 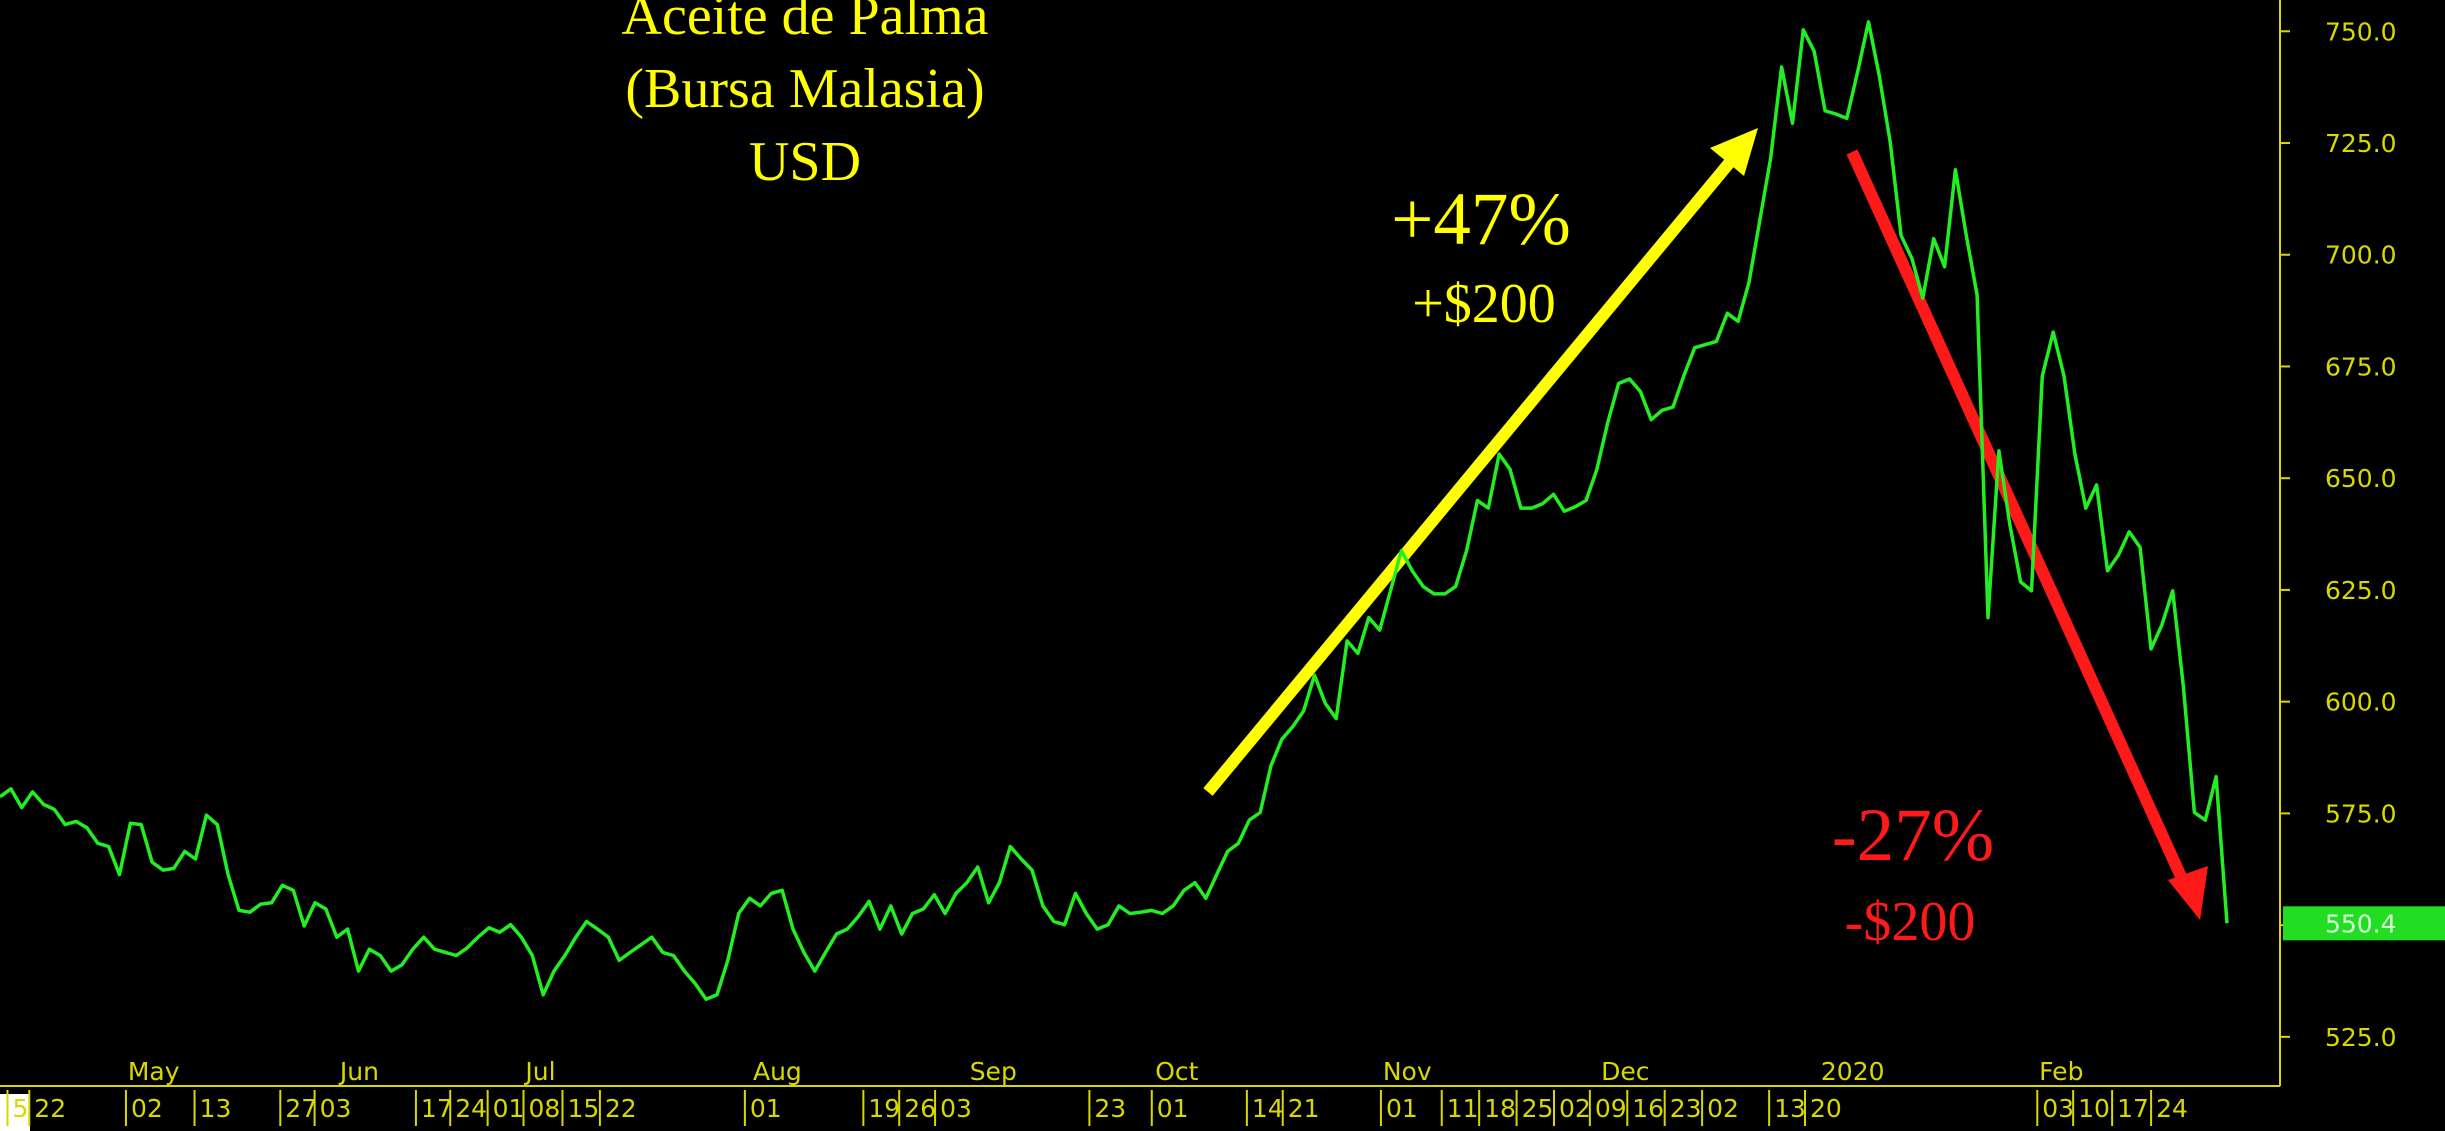 I want to click on month-label: Sep, so click(x=993, y=1071).